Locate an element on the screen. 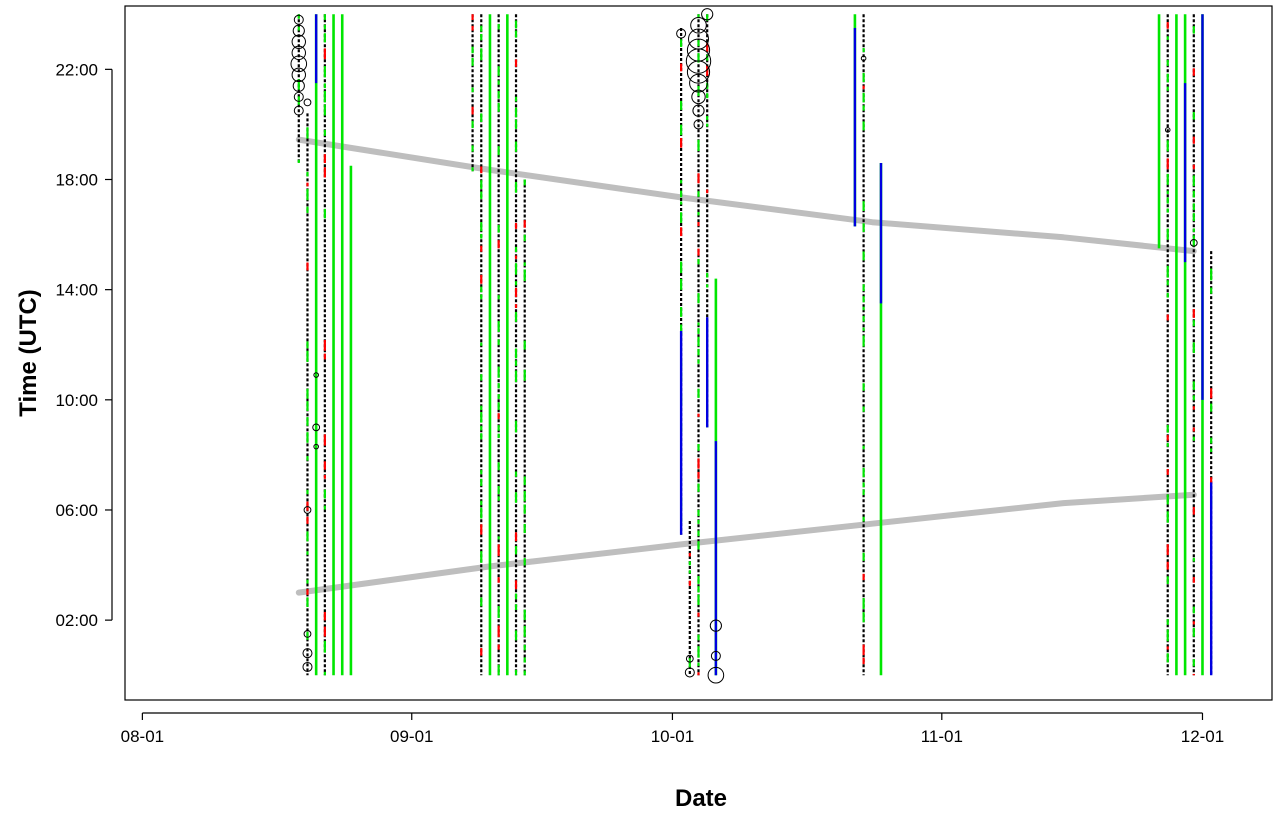 The height and width of the screenshot is (814, 1277). y-tick-label: 02:00 is located at coordinates (76, 620).